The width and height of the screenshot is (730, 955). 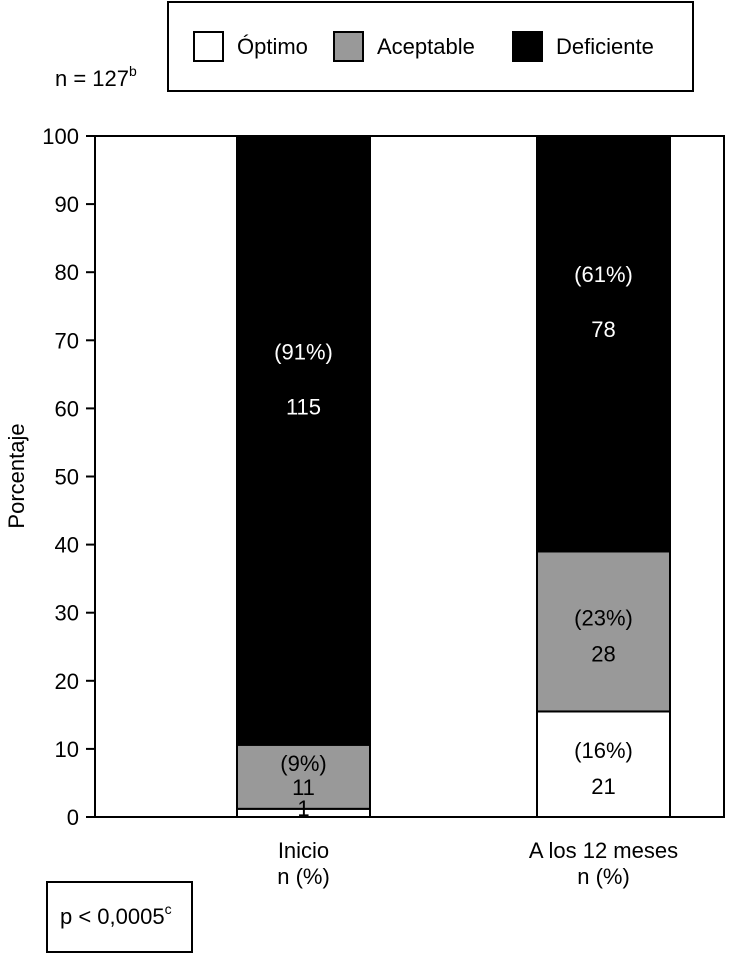 What do you see at coordinates (60, 136) in the screenshot?
I see `y-tick-label: 100` at bounding box center [60, 136].